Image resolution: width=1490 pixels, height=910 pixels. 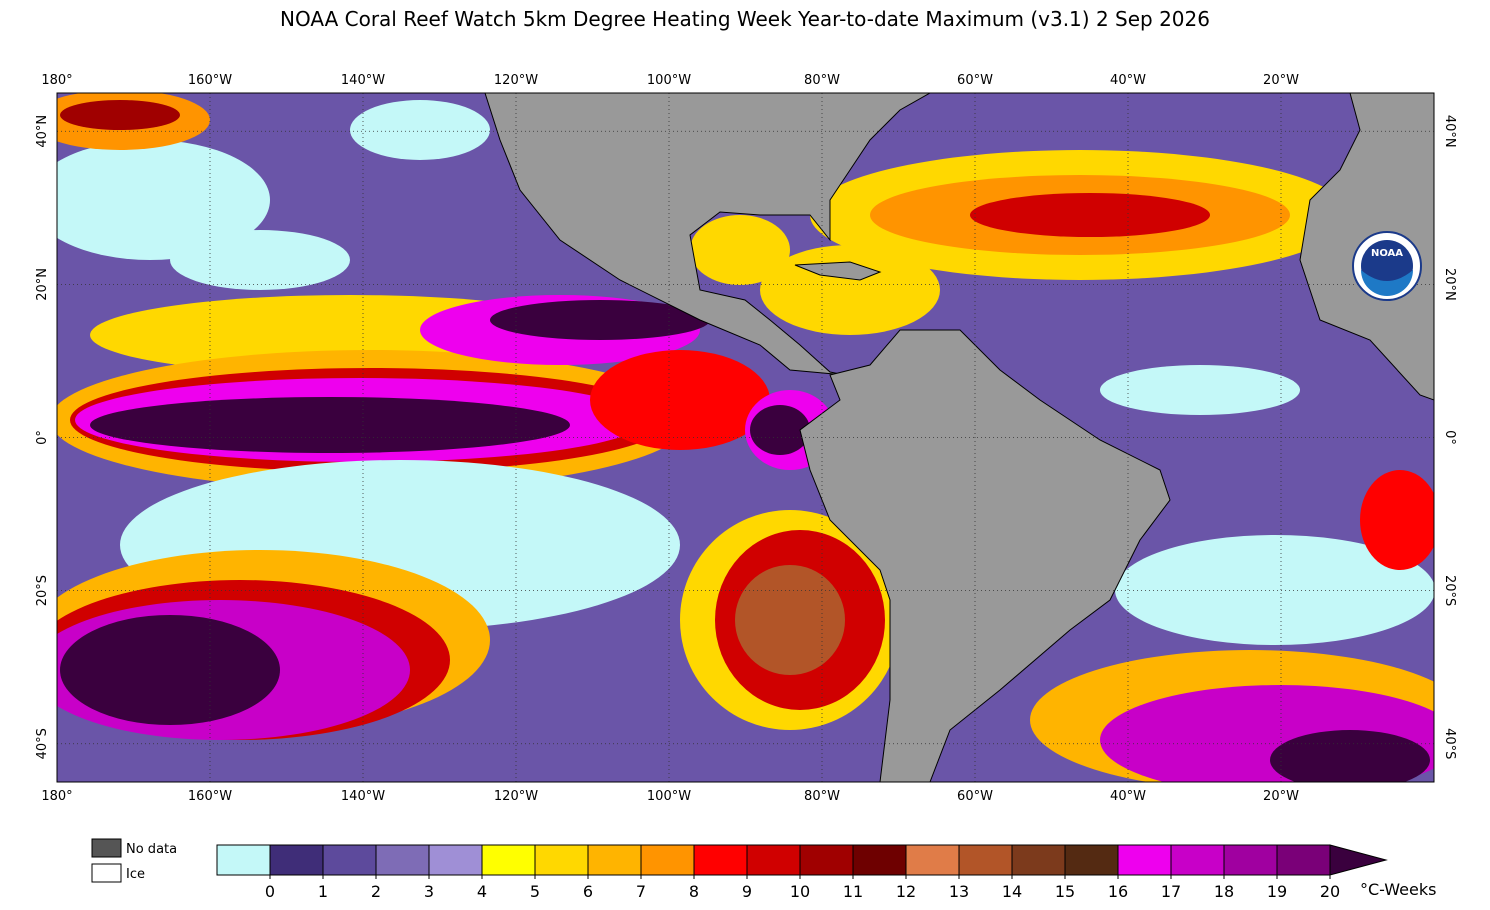 What do you see at coordinates (747, 891) in the screenshot?
I see `colorbar-tick-label: 9` at bounding box center [747, 891].